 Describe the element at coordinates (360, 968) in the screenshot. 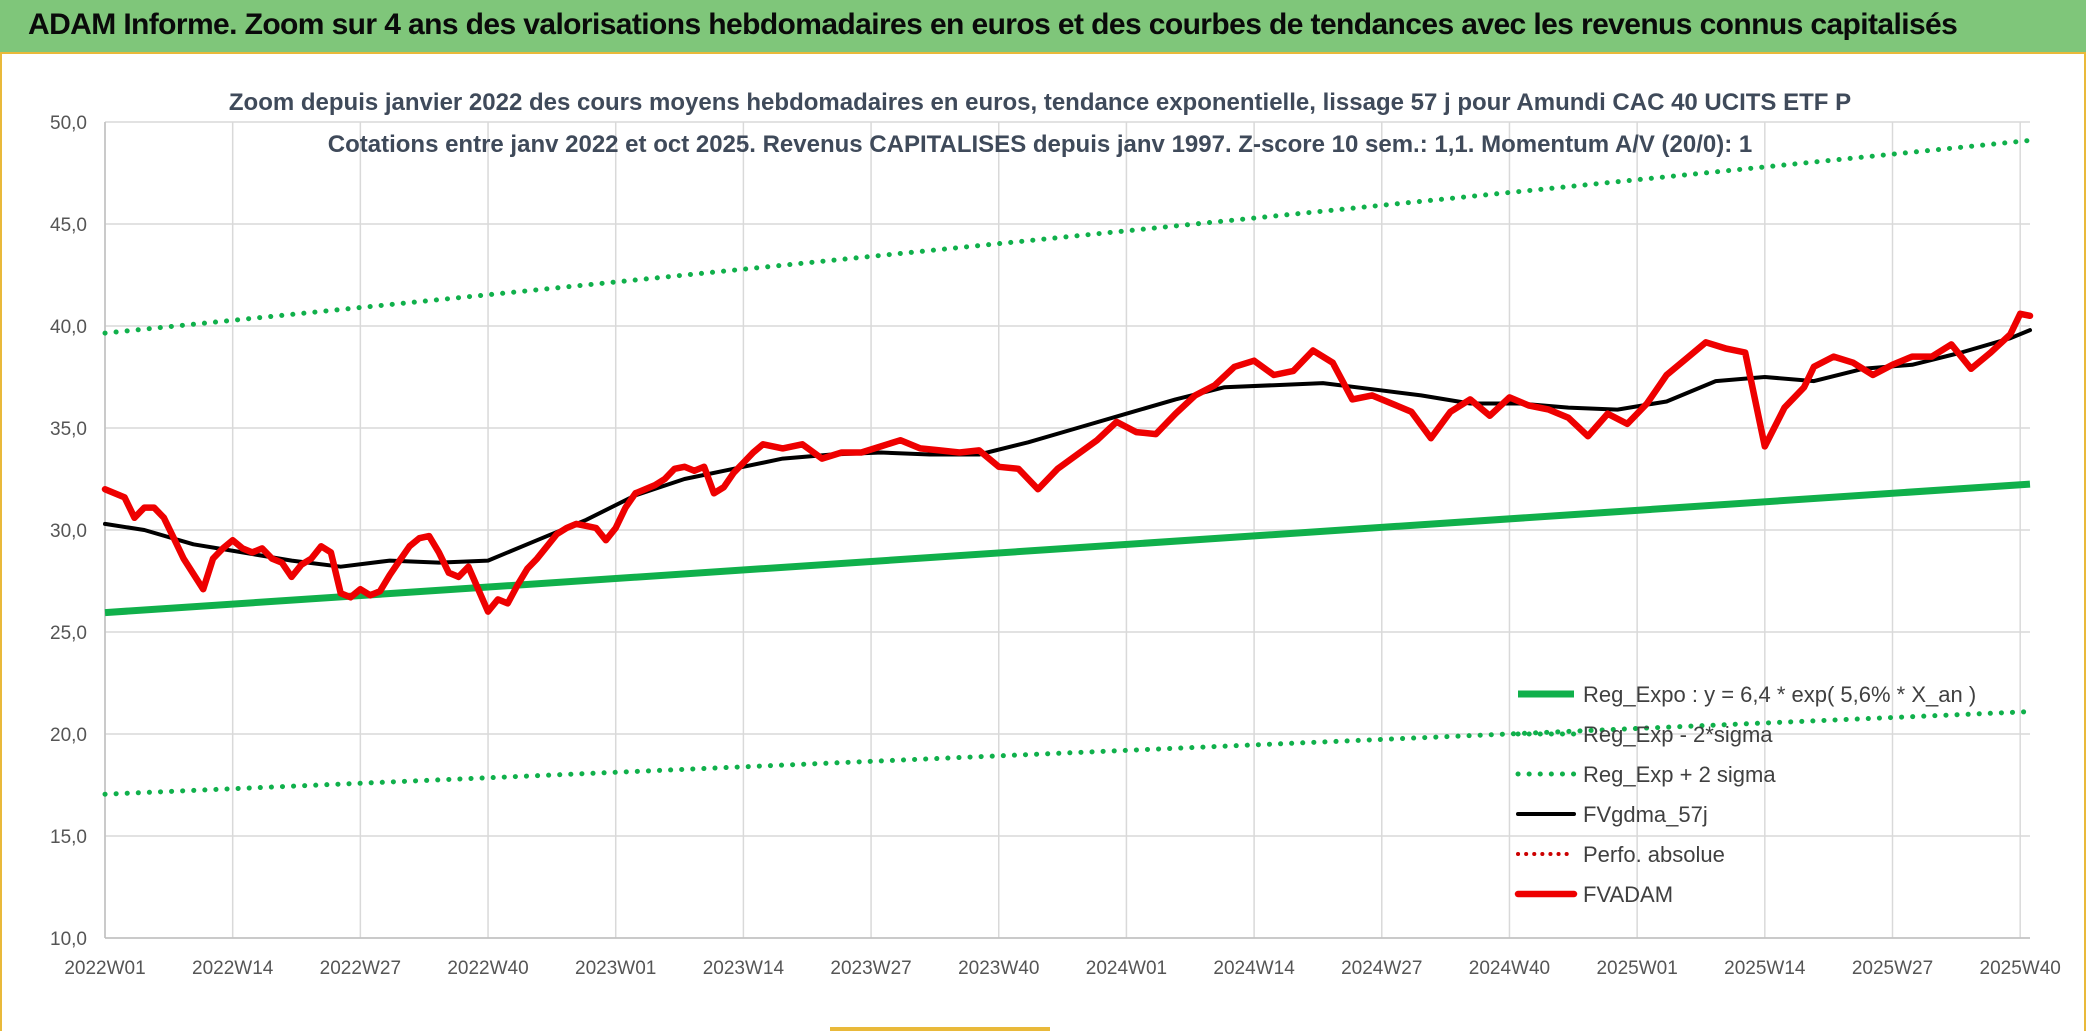

I see `x-tick-label: 2022W27` at that location.